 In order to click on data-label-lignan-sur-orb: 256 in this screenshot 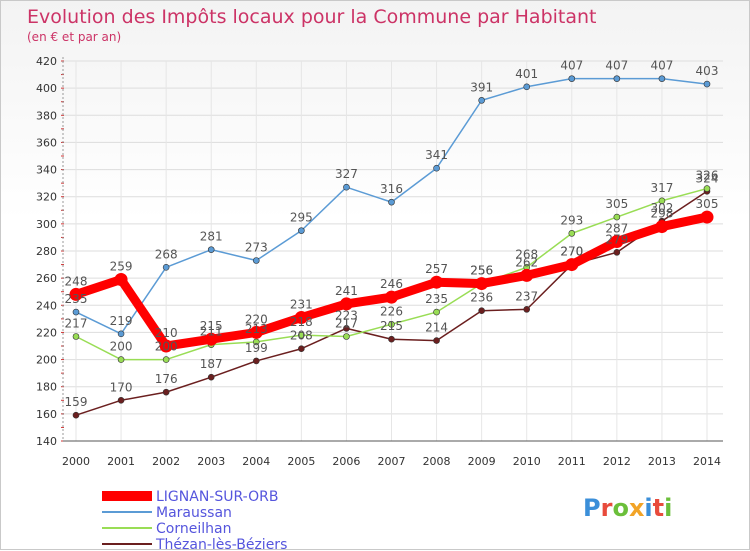, I will do `click(481, 271)`.